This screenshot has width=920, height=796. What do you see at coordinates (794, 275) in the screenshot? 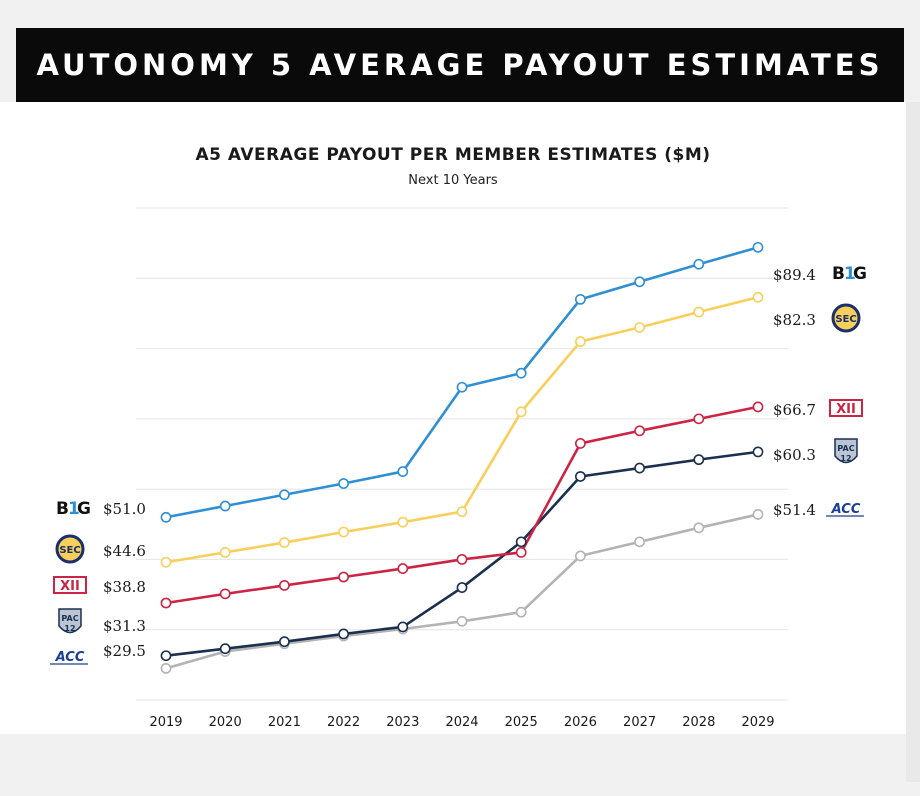
I see `end-value-label: $89.4` at bounding box center [794, 275].